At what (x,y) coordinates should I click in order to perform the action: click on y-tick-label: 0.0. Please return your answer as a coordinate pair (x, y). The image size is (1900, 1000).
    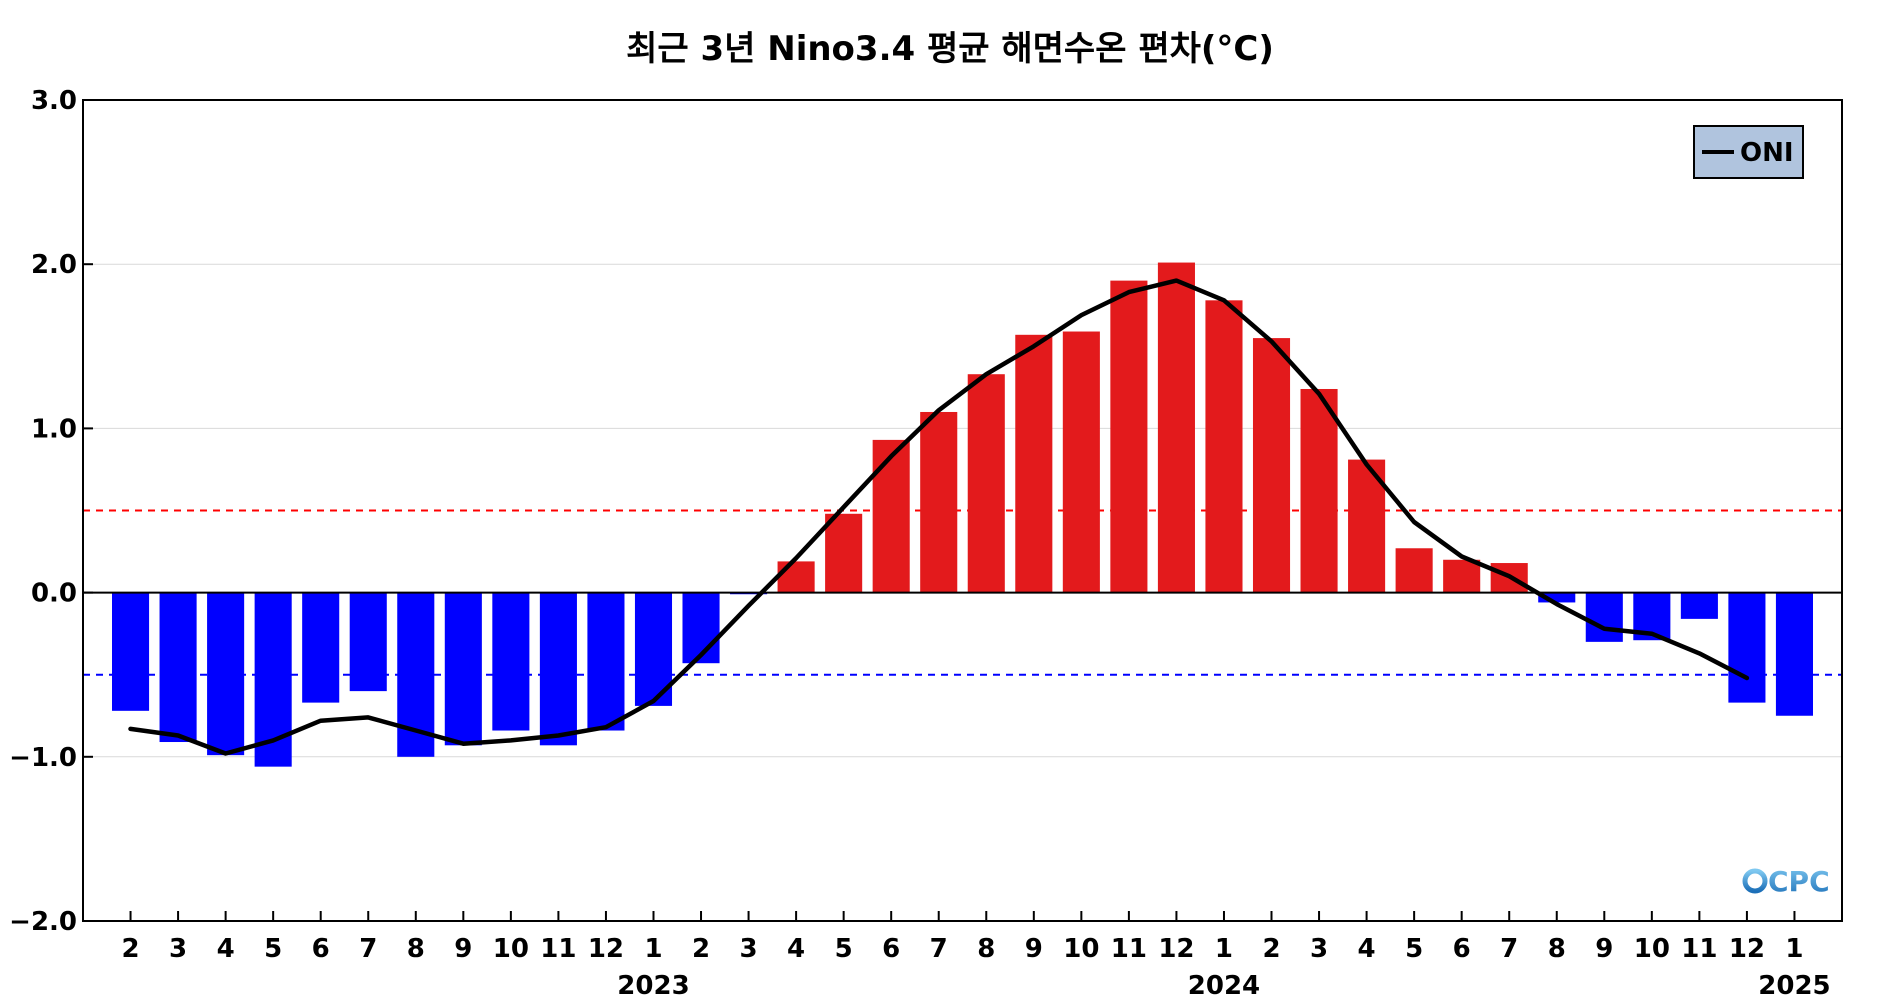
    Looking at the image, I should click on (54, 594).